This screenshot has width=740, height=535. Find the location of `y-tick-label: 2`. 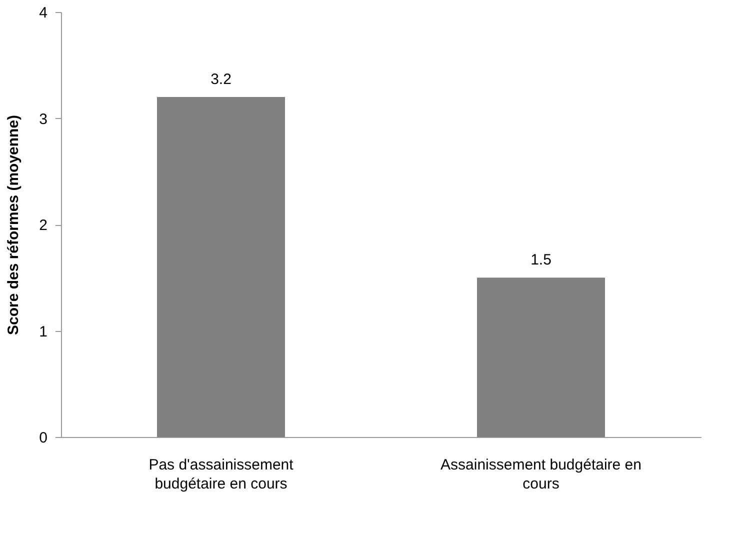

y-tick-label: 2 is located at coordinates (43, 225).